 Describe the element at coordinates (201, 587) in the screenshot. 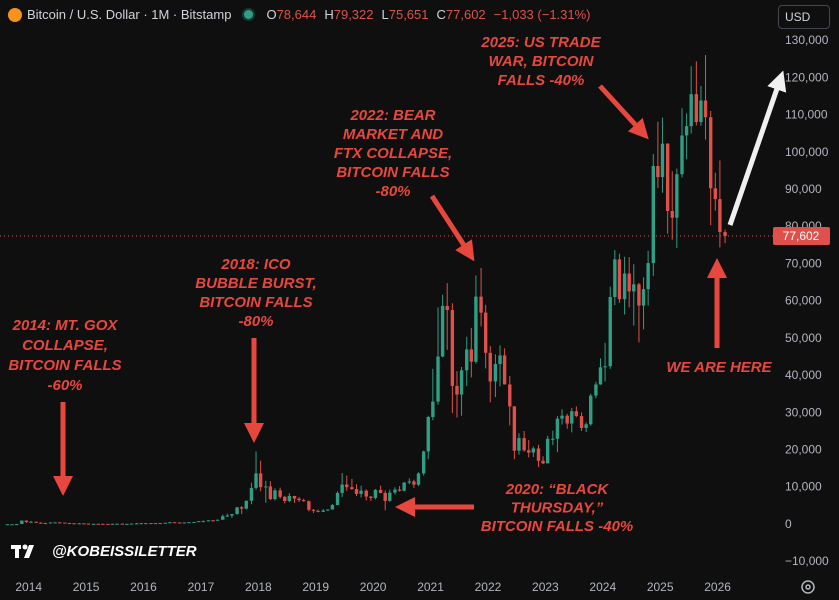

I see `x-tick-label: 2017` at that location.